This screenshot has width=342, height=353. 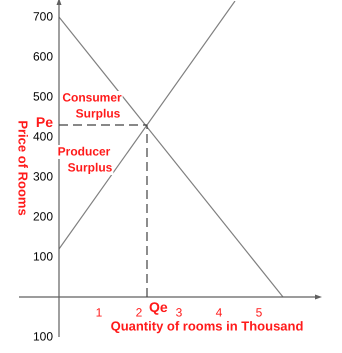 What do you see at coordinates (139, 312) in the screenshot?
I see `x-tick-label: 2` at bounding box center [139, 312].